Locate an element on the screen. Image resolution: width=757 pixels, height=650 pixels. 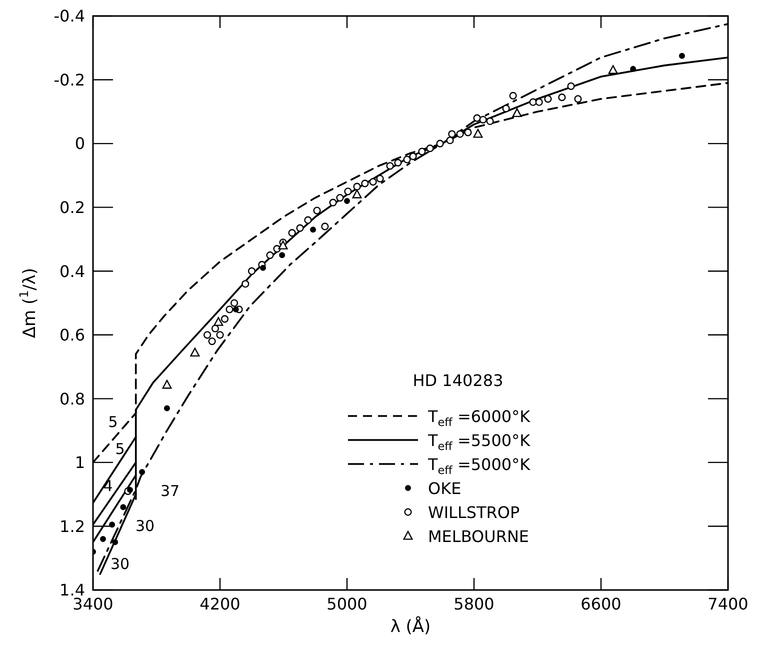
x-axis-title: λ (Å) is located at coordinates (410, 626).